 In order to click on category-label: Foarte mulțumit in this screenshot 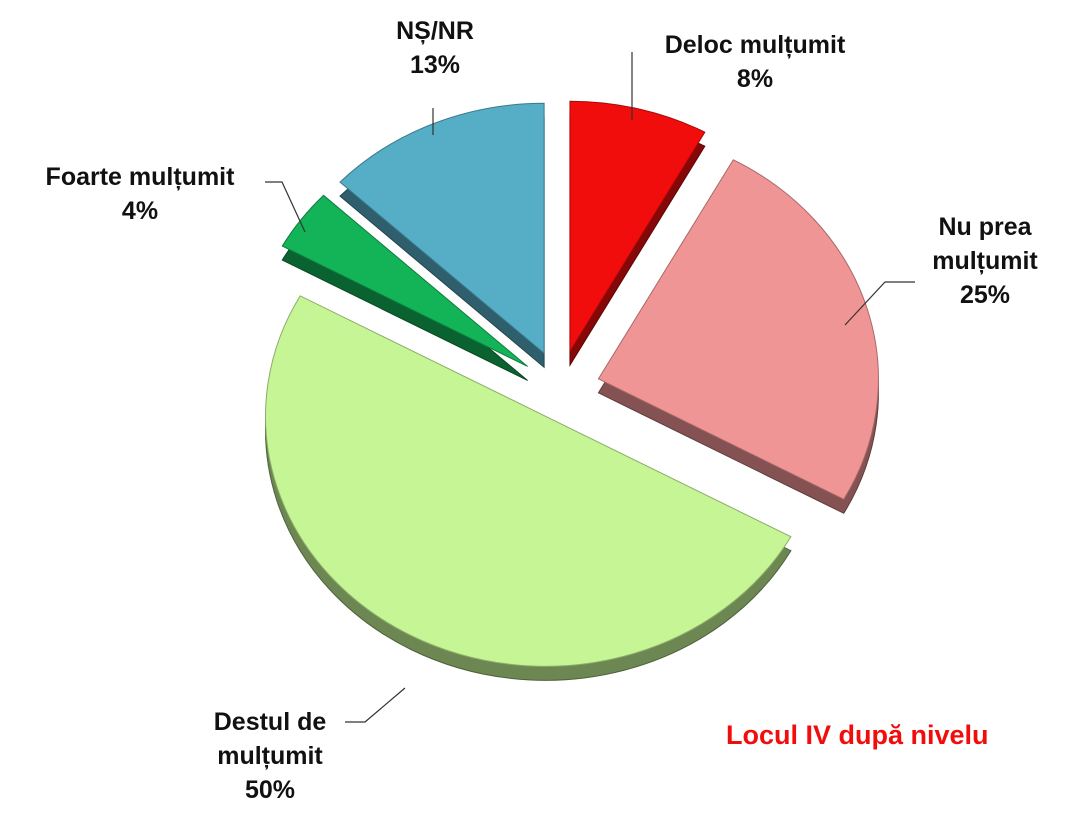, I will do `click(140, 177)`.